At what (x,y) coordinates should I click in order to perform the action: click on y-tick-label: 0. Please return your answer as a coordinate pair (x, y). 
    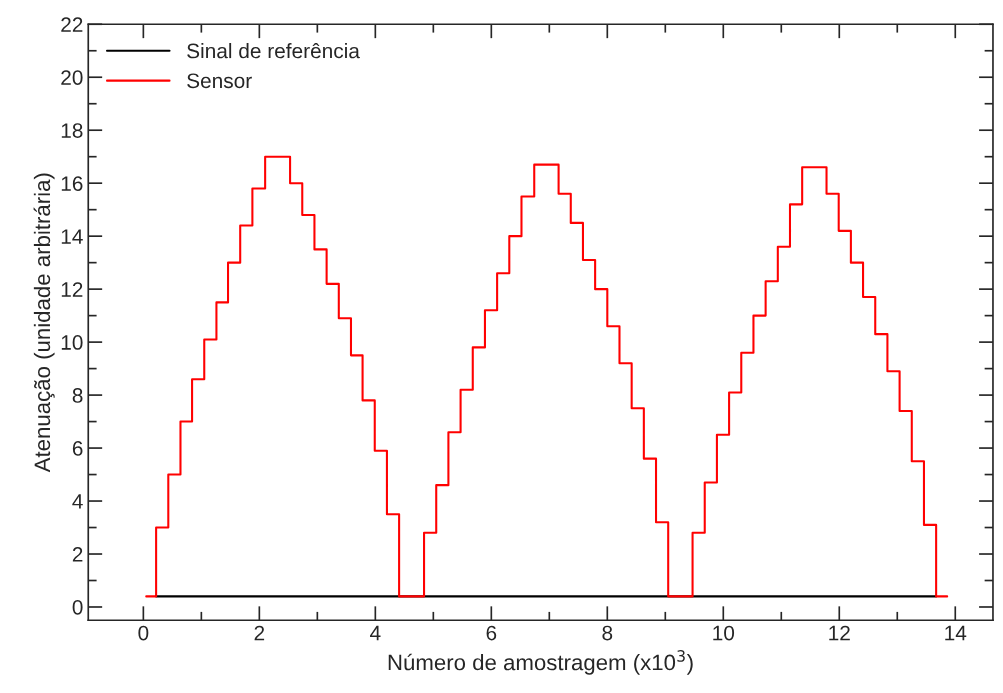
    Looking at the image, I should click on (77, 607).